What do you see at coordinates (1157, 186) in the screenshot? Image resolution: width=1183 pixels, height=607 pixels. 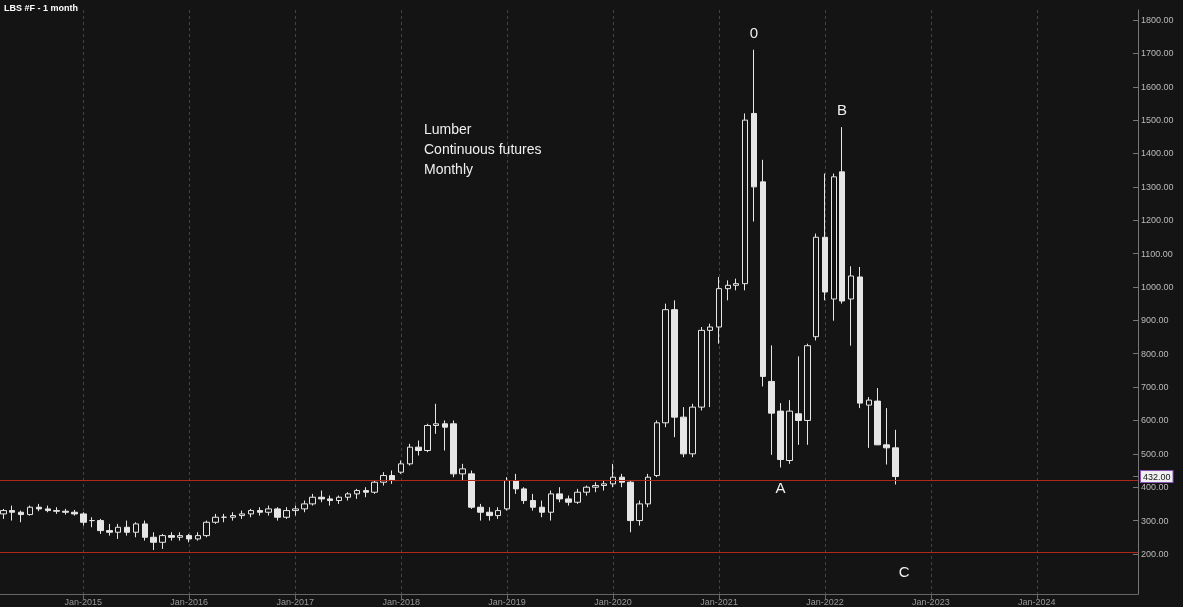 I see `y-tick-label: 1300.00` at bounding box center [1157, 186].